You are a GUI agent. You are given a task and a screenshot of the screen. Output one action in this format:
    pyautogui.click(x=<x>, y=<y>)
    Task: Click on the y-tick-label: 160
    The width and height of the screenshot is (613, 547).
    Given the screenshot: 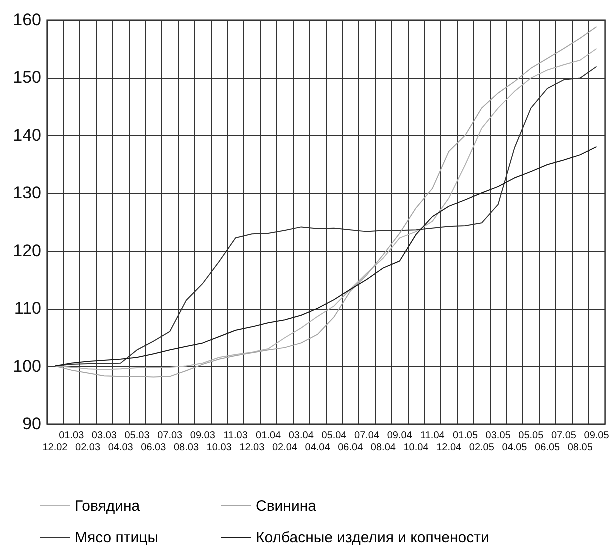 What is the action you would take?
    pyautogui.click(x=27, y=20)
    